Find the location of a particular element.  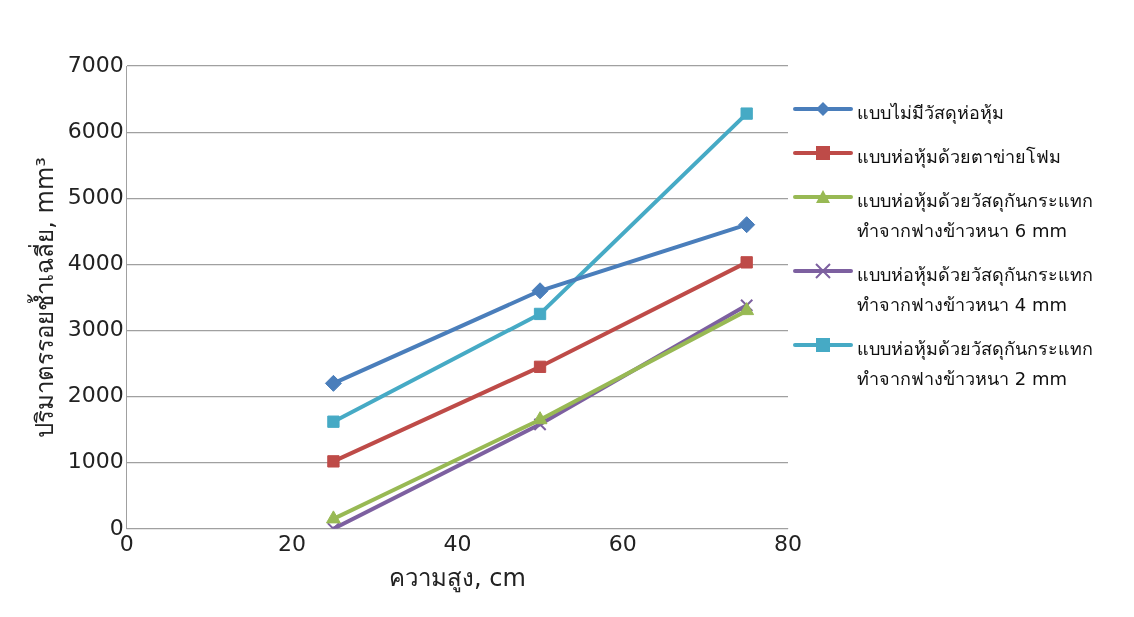

y-tick-label: 4000 is located at coordinates (95, 263).